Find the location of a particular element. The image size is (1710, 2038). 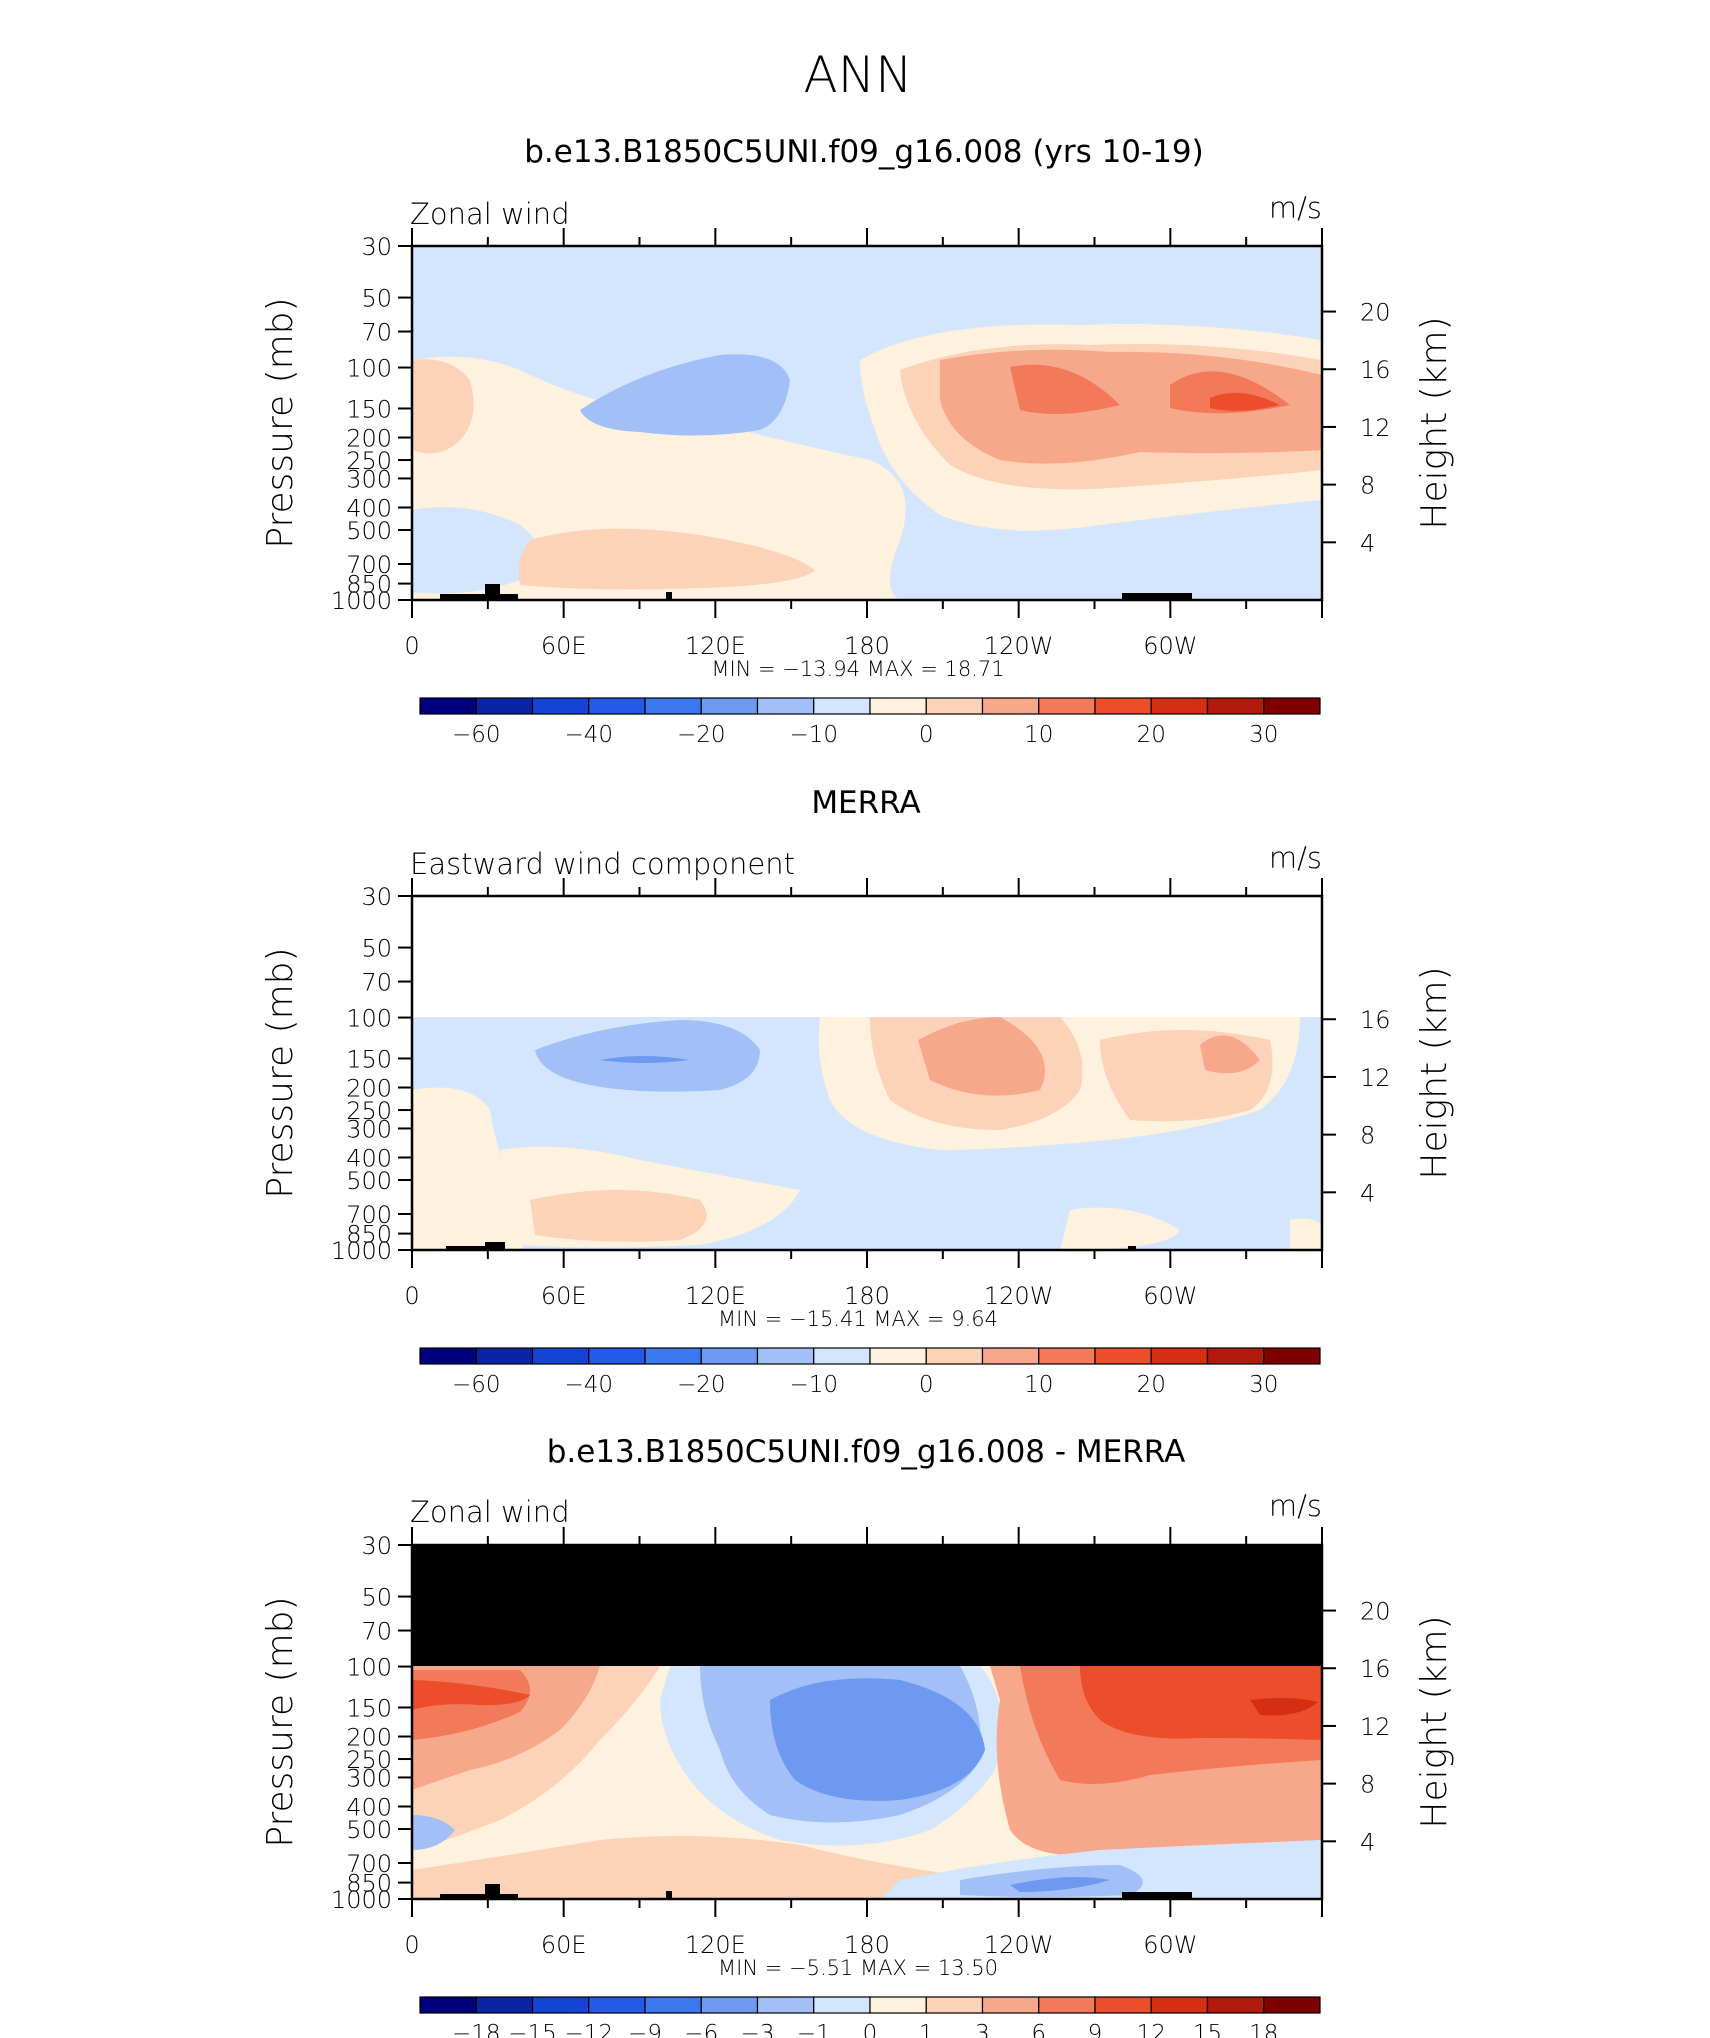

panel-variable-label: Zonal wind is located at coordinates (490, 214).